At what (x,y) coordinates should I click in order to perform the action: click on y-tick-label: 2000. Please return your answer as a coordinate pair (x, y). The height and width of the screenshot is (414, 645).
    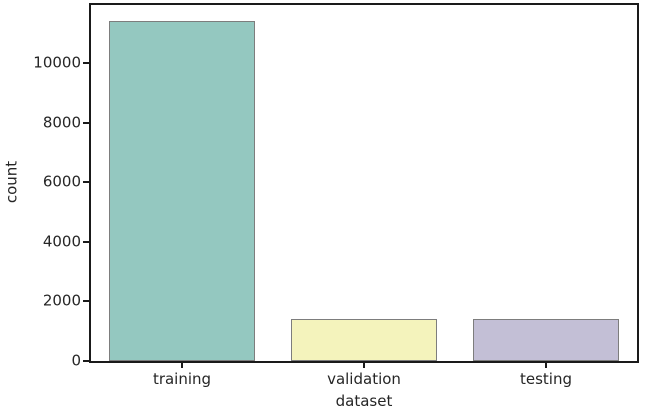
    Looking at the image, I should click on (61, 300).